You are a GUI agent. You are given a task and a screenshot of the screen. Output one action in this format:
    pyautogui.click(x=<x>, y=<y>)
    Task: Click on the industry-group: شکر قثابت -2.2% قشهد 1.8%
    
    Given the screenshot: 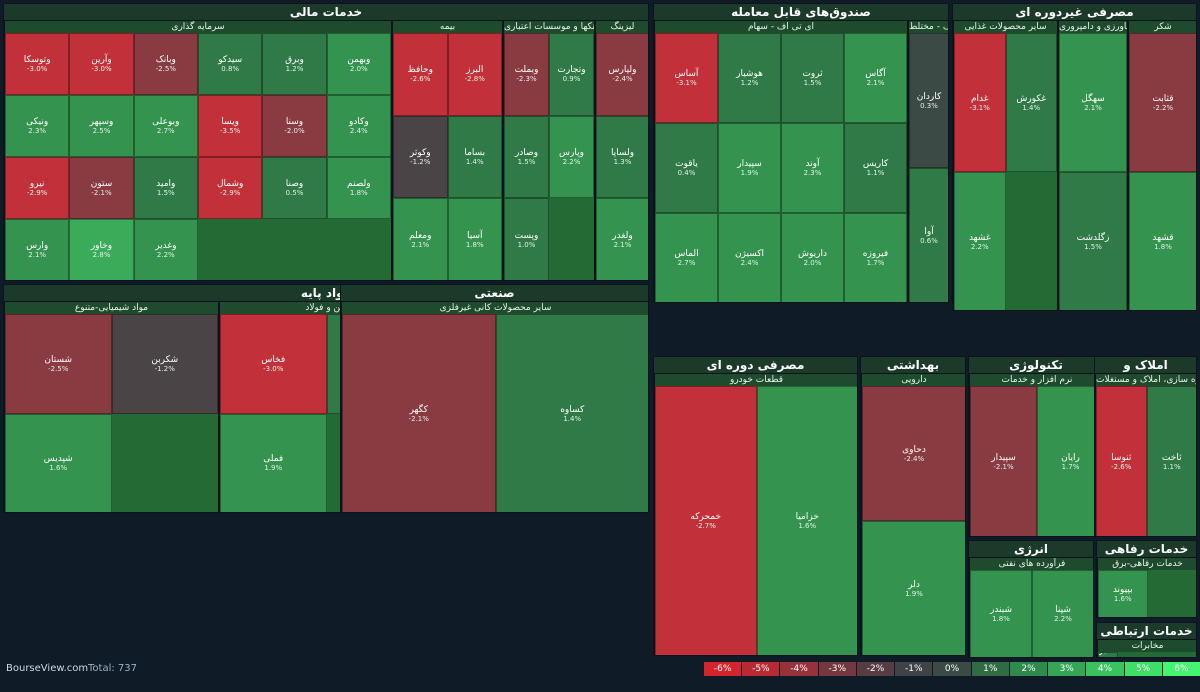 What is the action you would take?
    pyautogui.click(x=1162, y=165)
    